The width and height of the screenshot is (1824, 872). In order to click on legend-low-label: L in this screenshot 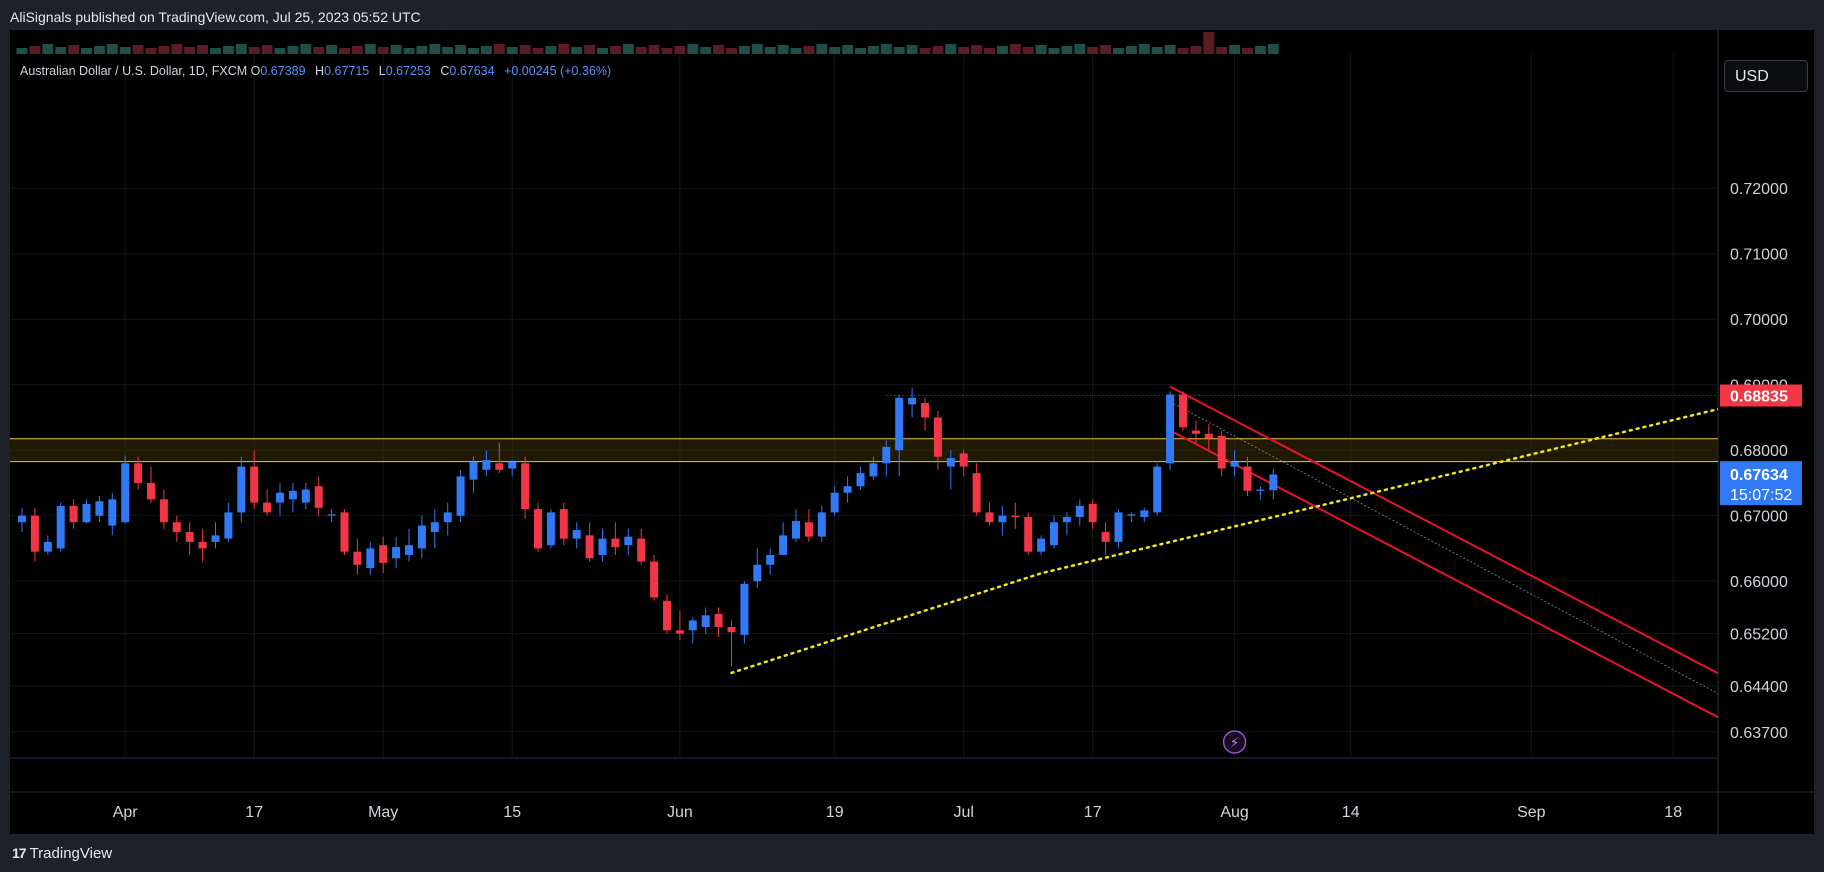, I will do `click(382, 71)`.